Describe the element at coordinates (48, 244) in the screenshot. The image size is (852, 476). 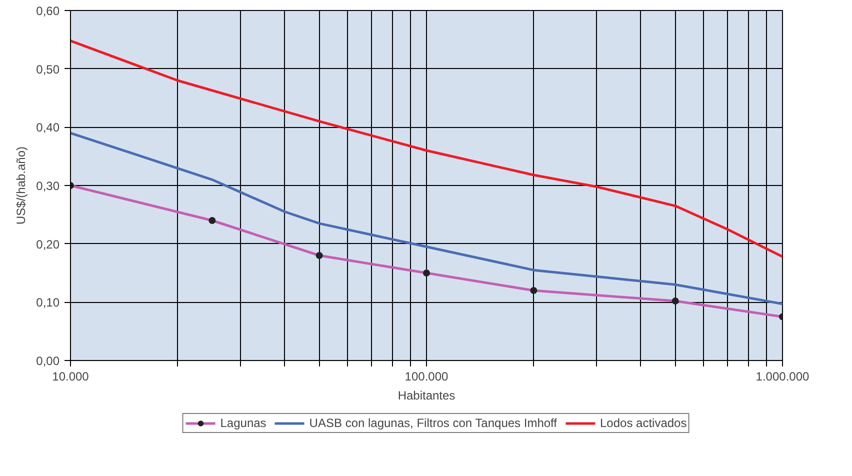
I see `y-tick-label: 0,20` at that location.